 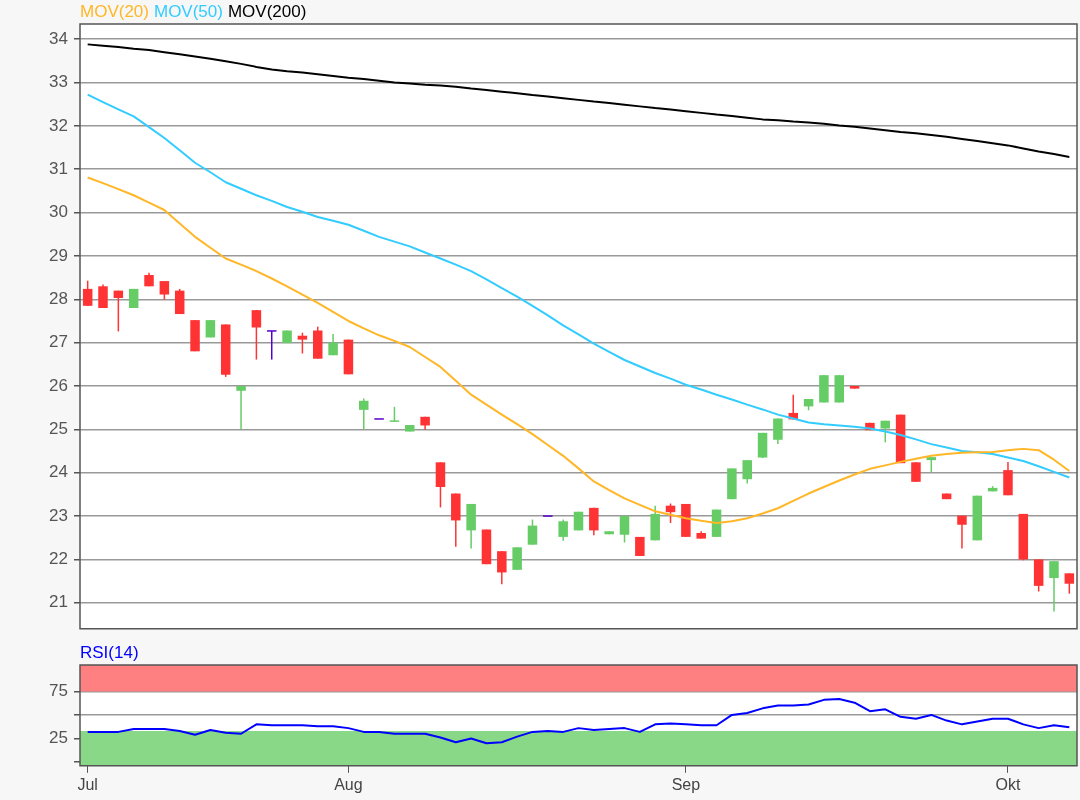 I want to click on text: MOV(200), so click(x=267, y=11).